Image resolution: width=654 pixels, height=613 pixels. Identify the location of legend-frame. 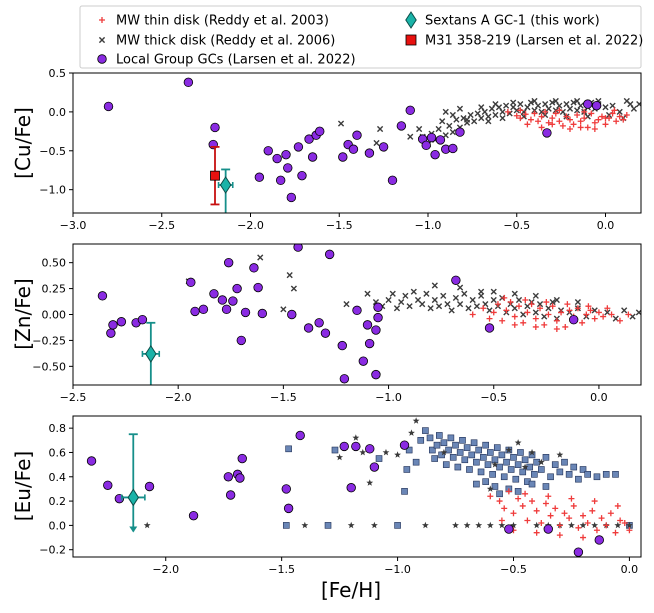
(360, 37).